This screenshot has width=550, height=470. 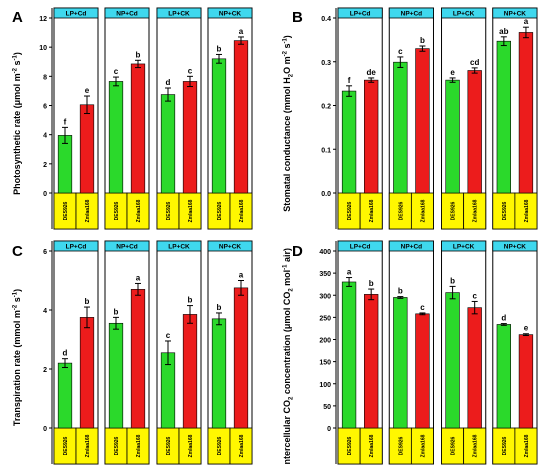 I want to click on y-axis-label-part: -2, so click(x=16, y=307).